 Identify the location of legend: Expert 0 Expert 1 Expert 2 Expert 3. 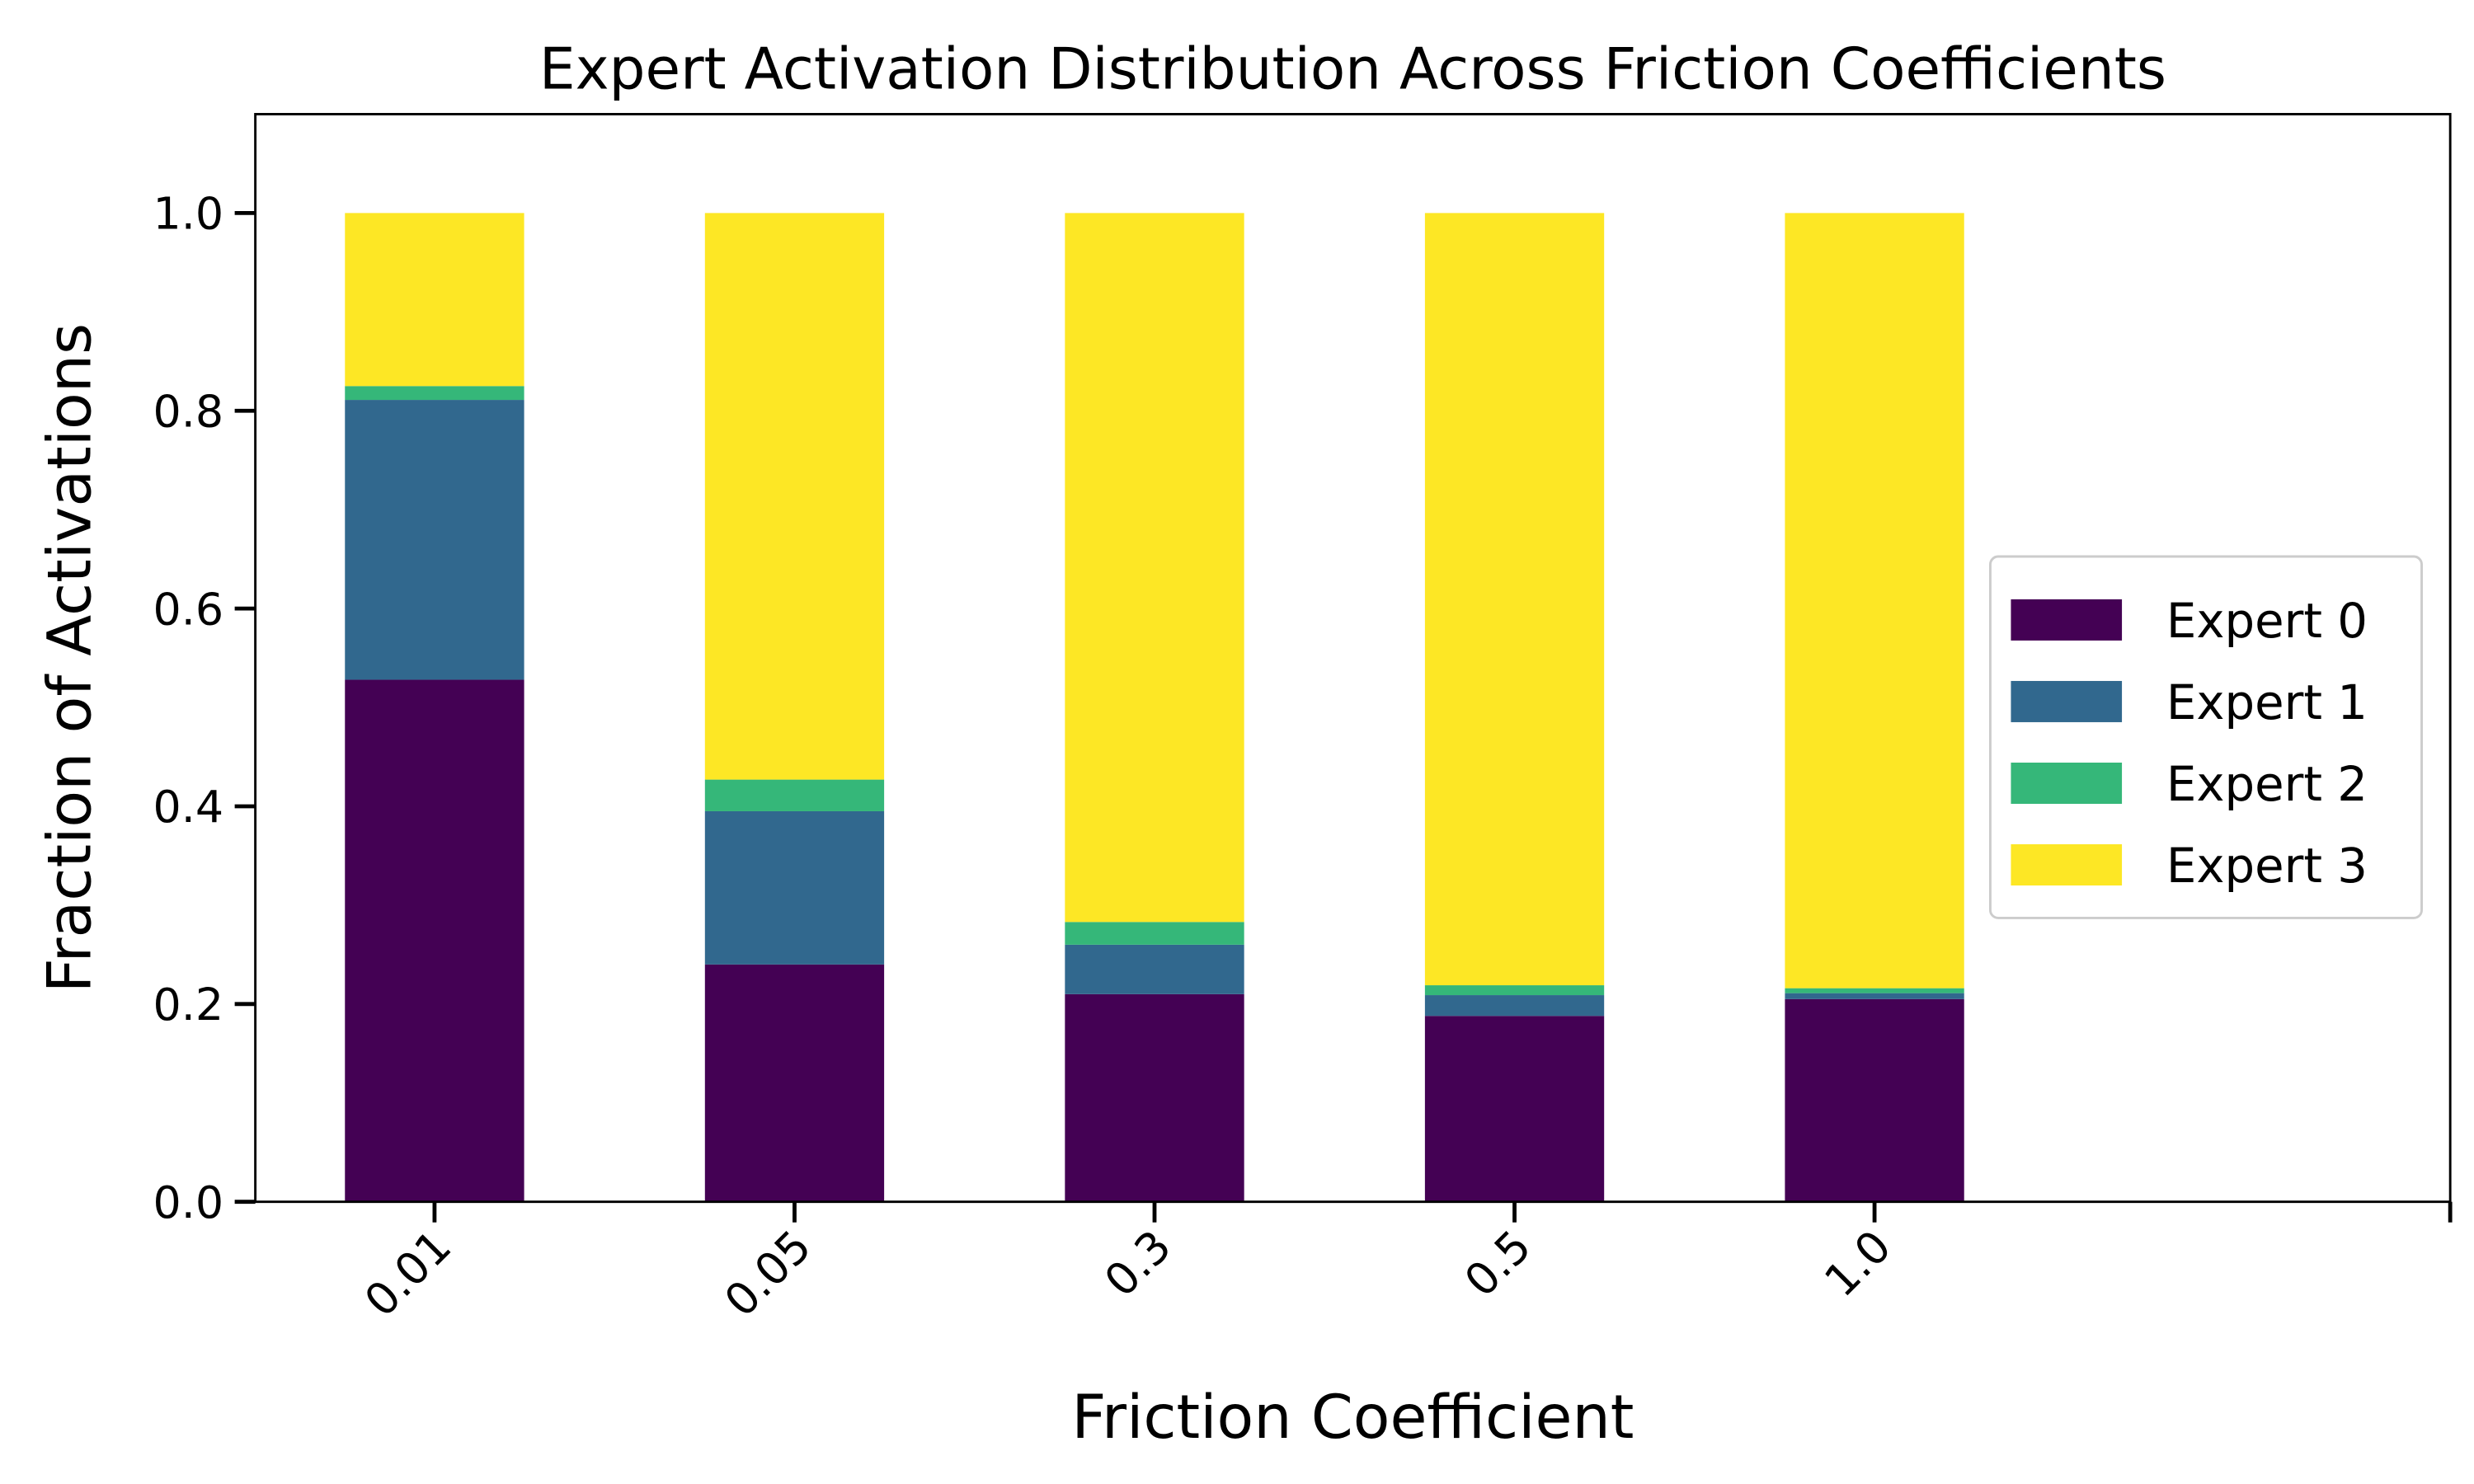
(2206, 737).